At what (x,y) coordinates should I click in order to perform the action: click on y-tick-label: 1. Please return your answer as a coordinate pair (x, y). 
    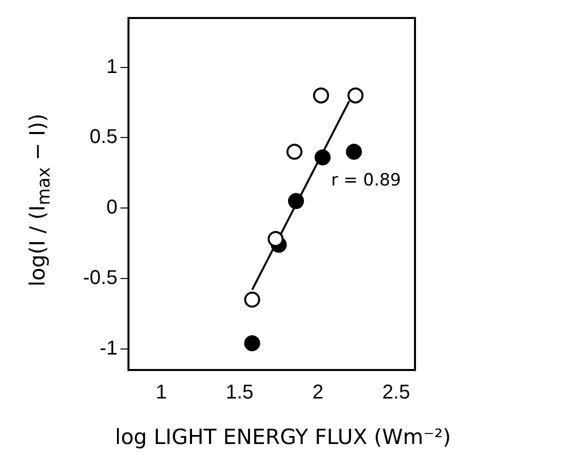
    Looking at the image, I should click on (112, 67).